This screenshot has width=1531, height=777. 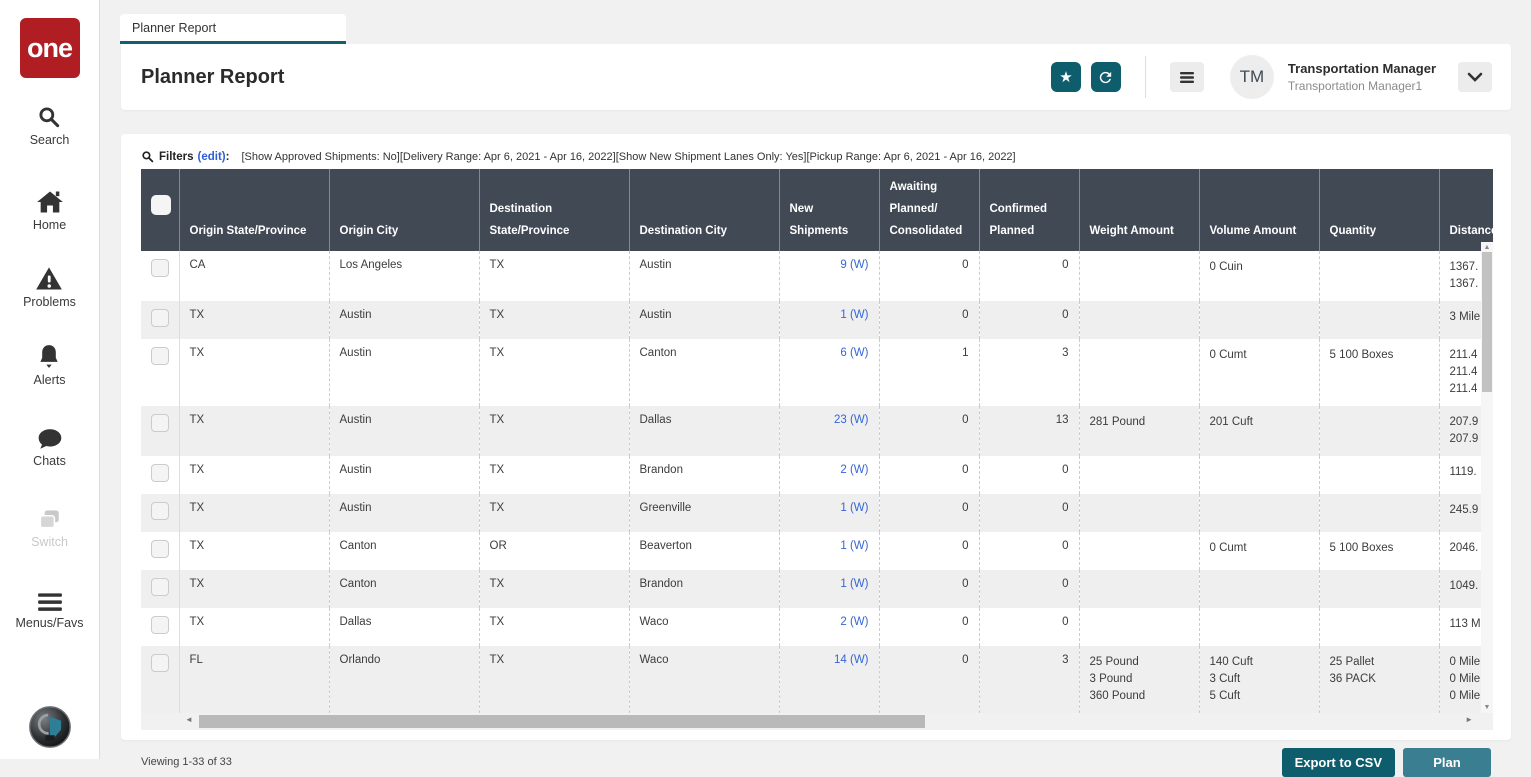 I want to click on sidebar-item-search: Search, so click(x=50, y=125).